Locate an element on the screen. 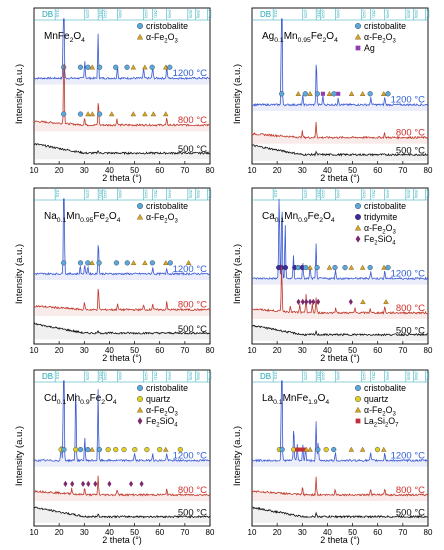 Image resolution: width=444 pixels, height=550 pixels. panel-title: Ca0.1Mn0.9Fe2O4 is located at coordinates (298, 217).